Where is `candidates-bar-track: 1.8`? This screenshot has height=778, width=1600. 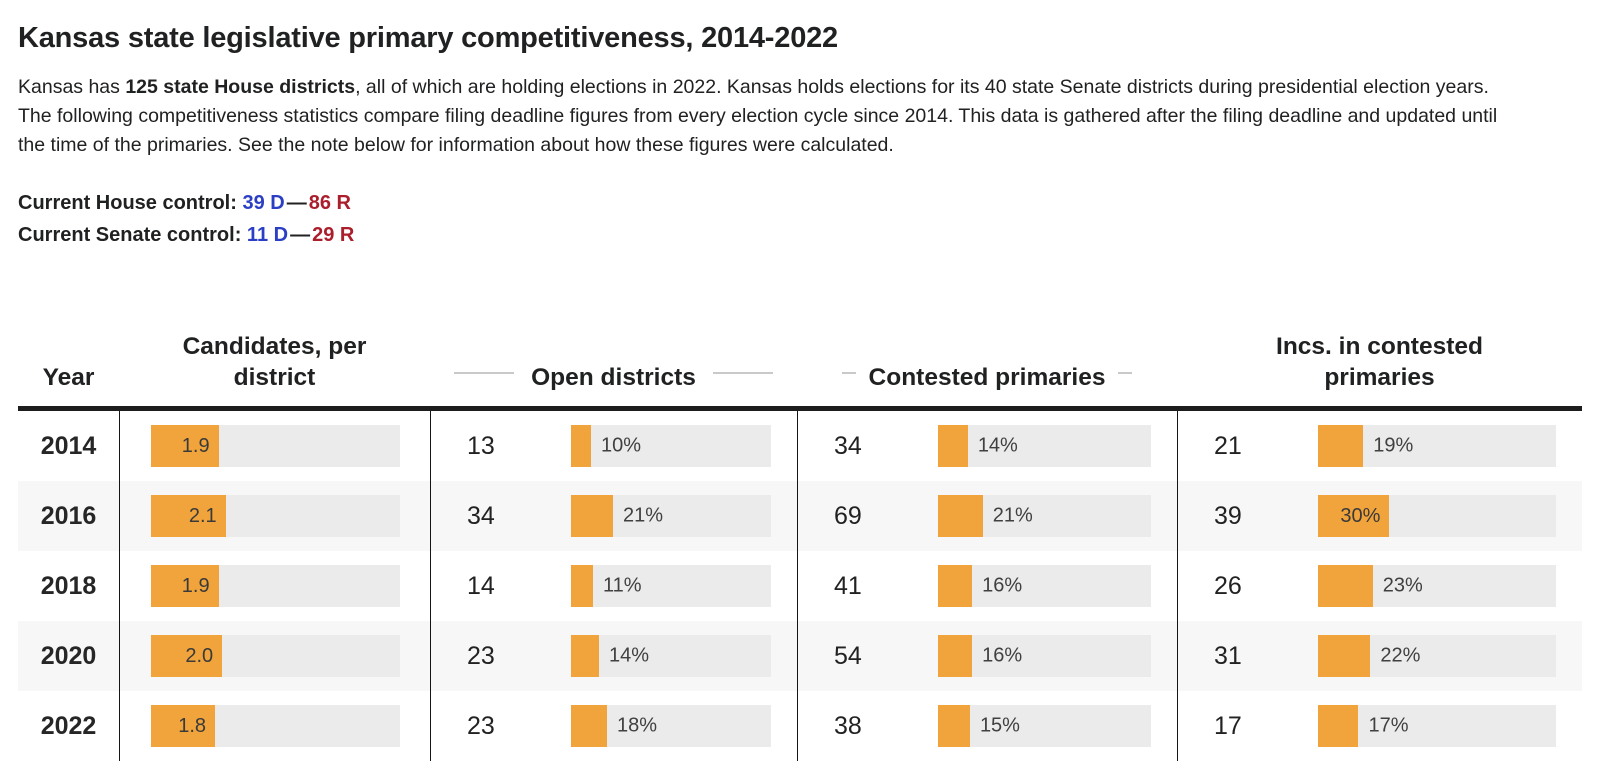 candidates-bar-track: 1.8 is located at coordinates (275, 726).